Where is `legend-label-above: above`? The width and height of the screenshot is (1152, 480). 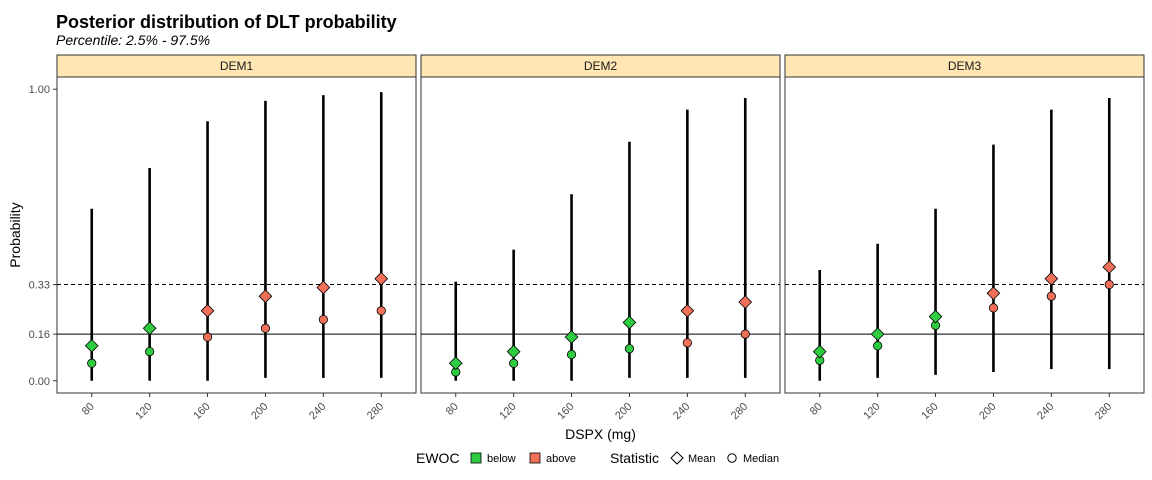
legend-label-above: above is located at coordinates (561, 459).